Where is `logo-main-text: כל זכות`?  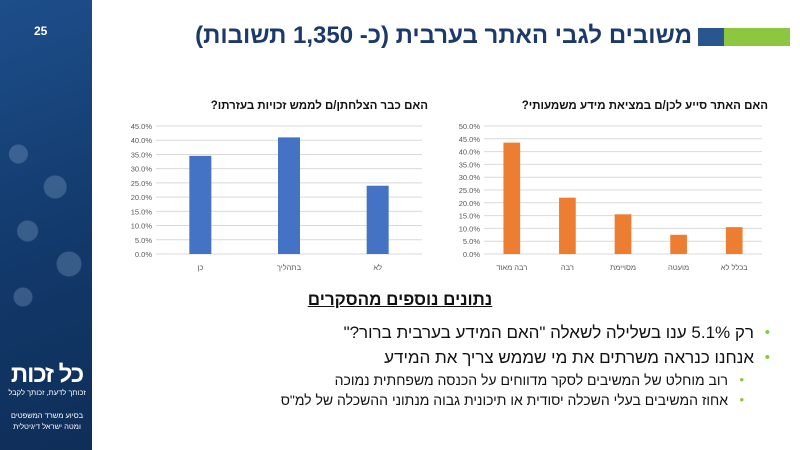
logo-main-text: כל זכות is located at coordinates (47, 374).